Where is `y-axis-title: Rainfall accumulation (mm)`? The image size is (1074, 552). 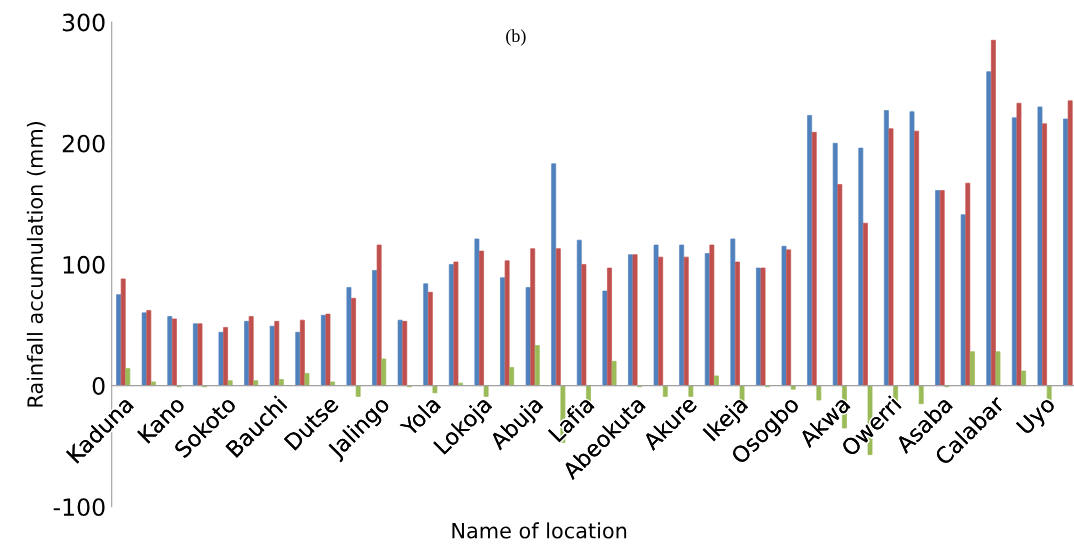
y-axis-title: Rainfall accumulation (mm) is located at coordinates (36, 264).